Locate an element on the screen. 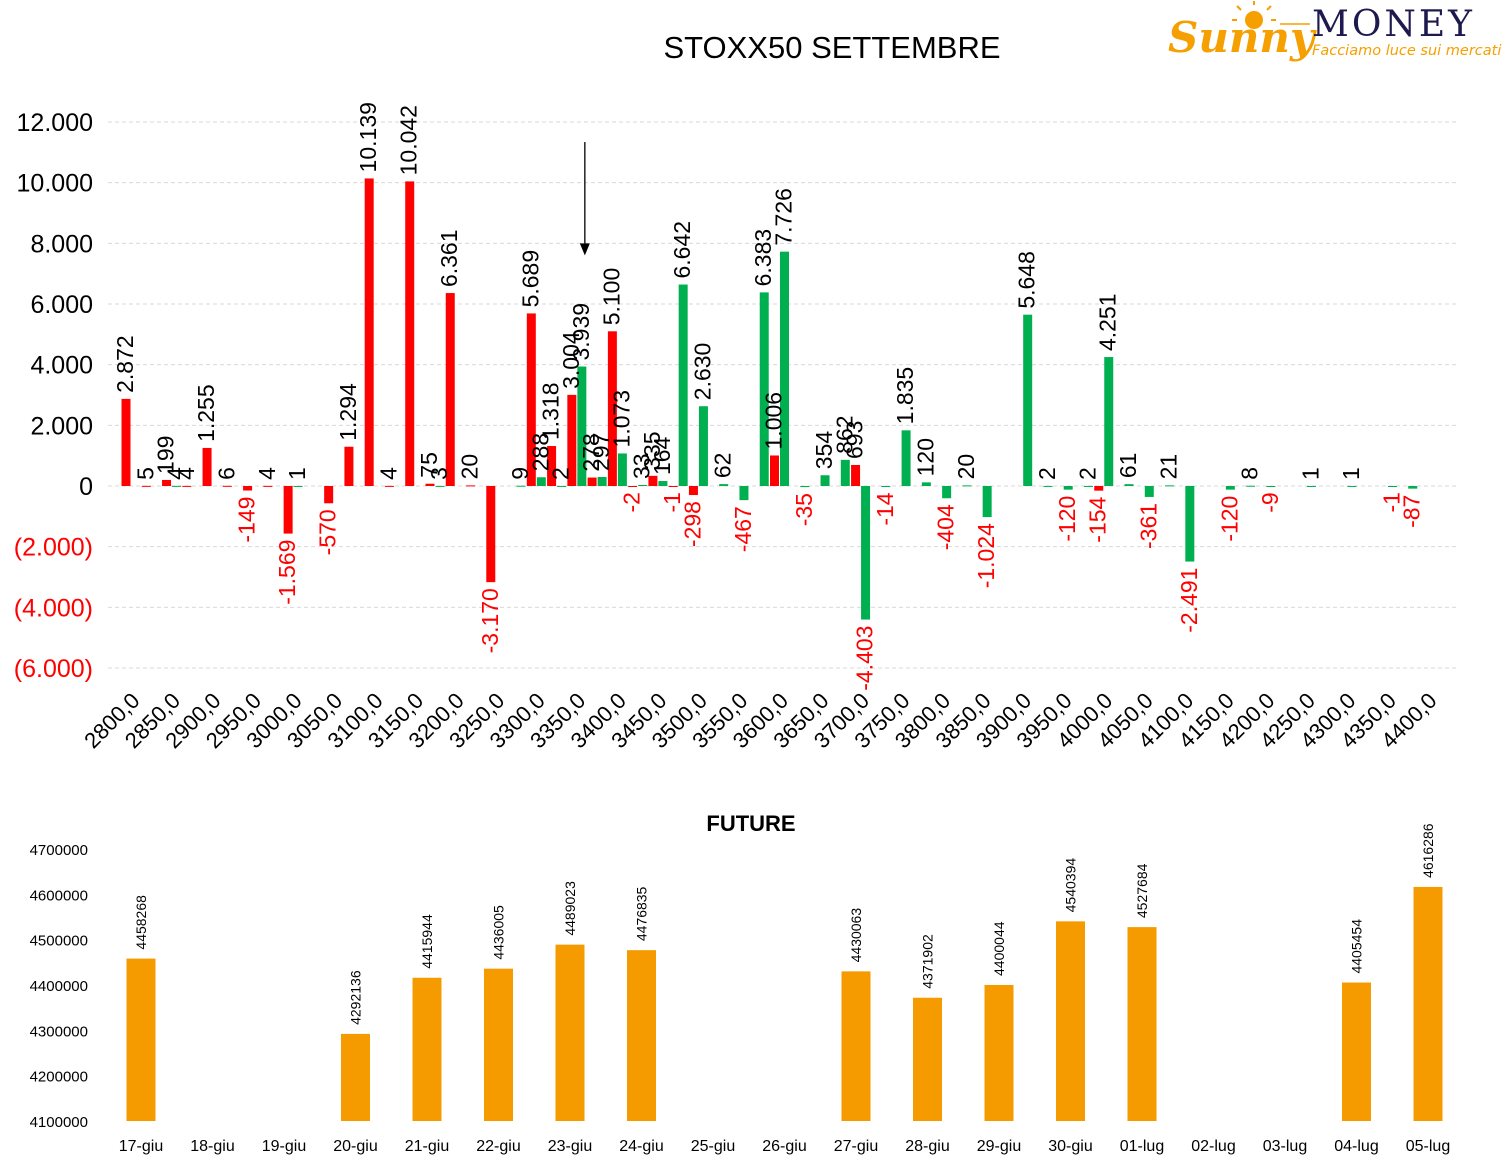  data-label: -467 is located at coordinates (743, 529).